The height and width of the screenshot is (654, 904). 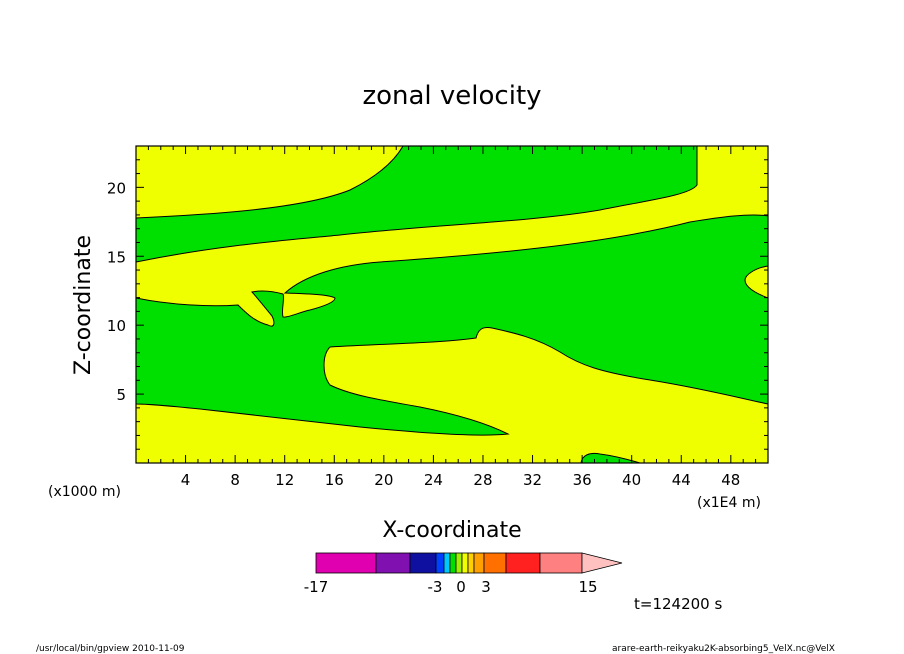 I want to click on y-tick-label: 15, so click(x=116, y=257).